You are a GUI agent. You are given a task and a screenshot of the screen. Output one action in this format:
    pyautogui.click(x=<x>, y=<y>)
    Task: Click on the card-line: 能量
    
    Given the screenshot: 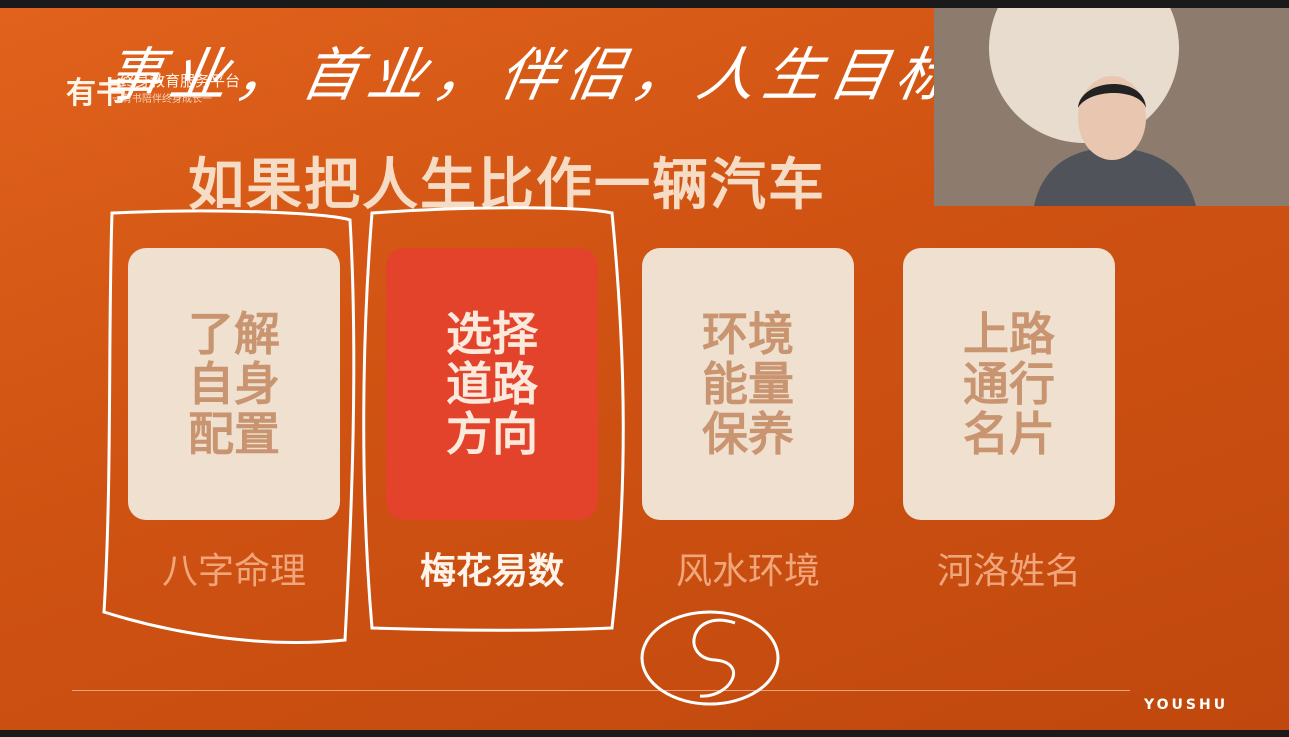 What is the action you would take?
    pyautogui.click(x=748, y=384)
    